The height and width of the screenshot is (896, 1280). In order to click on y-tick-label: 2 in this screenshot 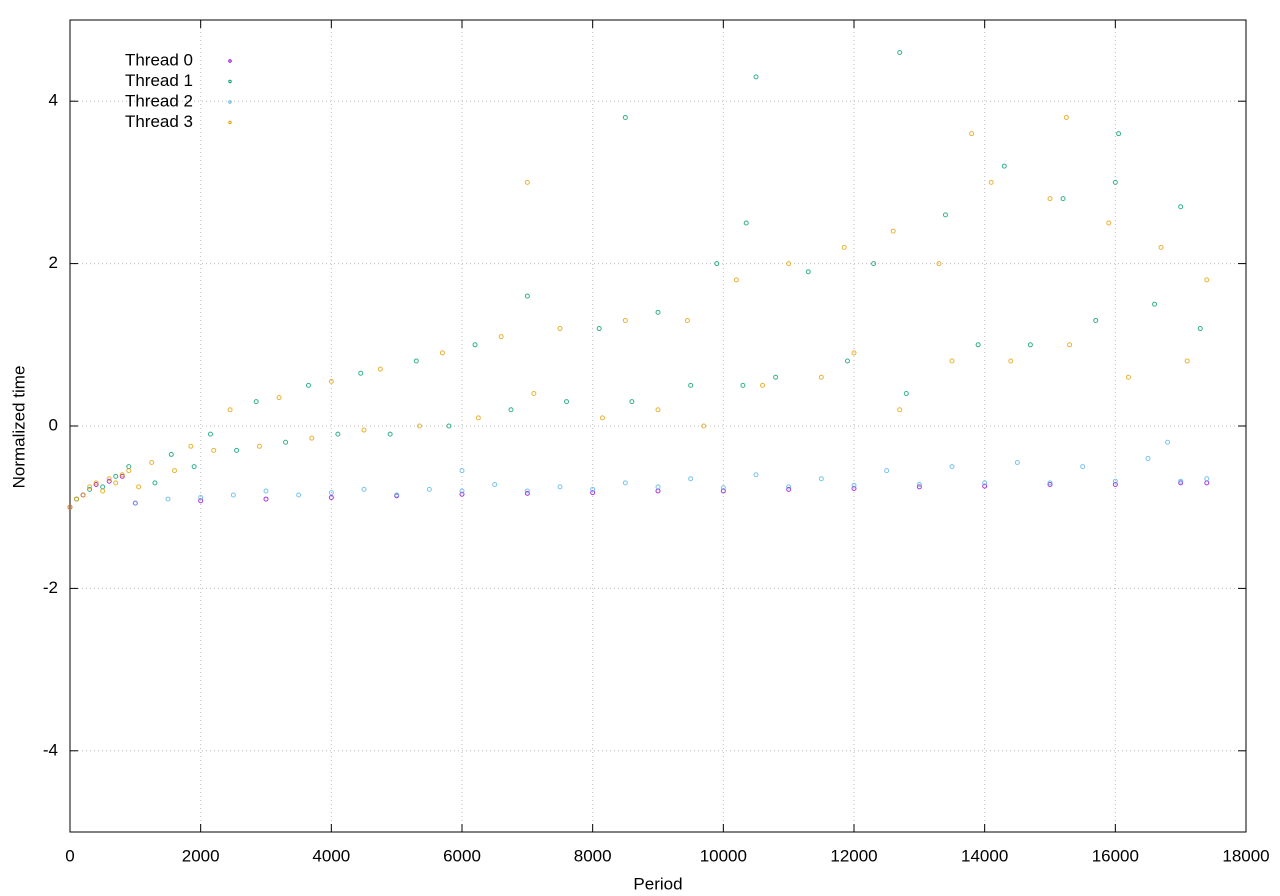, I will do `click(53, 262)`.